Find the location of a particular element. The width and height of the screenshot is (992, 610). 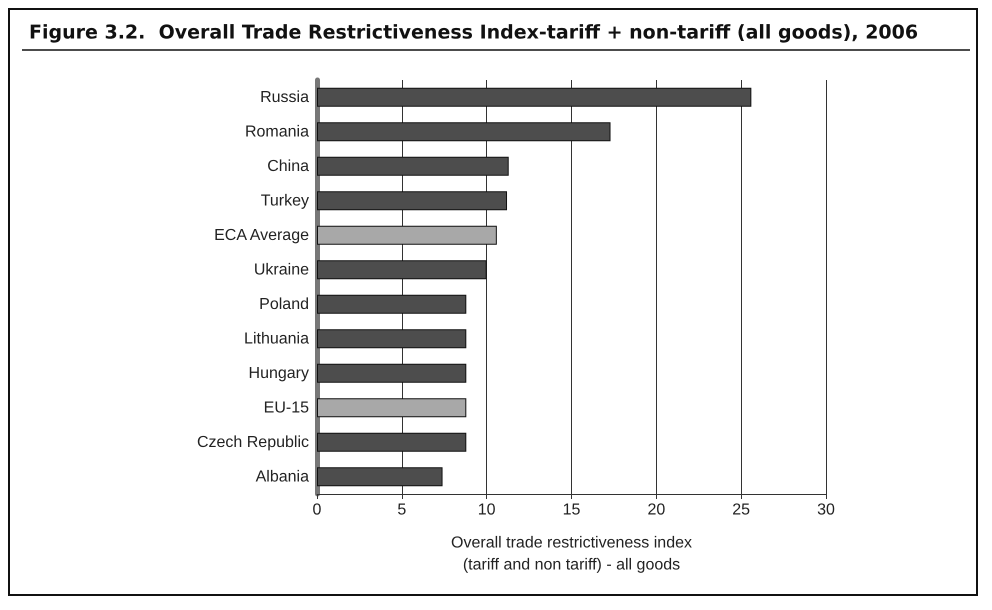

x-tick-label: 10 is located at coordinates (487, 510).